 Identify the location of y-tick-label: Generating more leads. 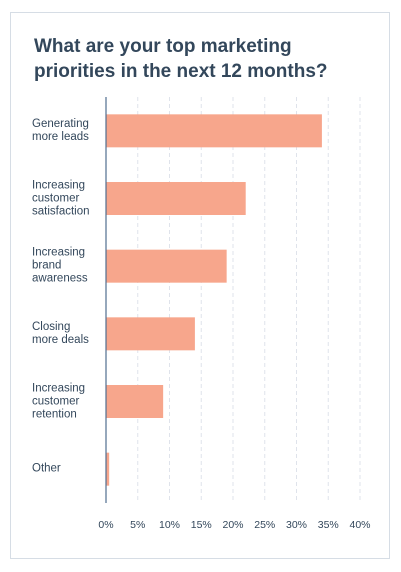
(60, 130).